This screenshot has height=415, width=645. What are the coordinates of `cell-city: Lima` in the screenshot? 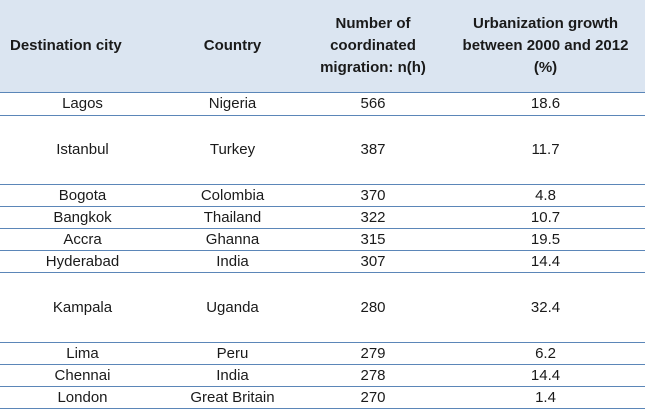 It's located at (82, 353).